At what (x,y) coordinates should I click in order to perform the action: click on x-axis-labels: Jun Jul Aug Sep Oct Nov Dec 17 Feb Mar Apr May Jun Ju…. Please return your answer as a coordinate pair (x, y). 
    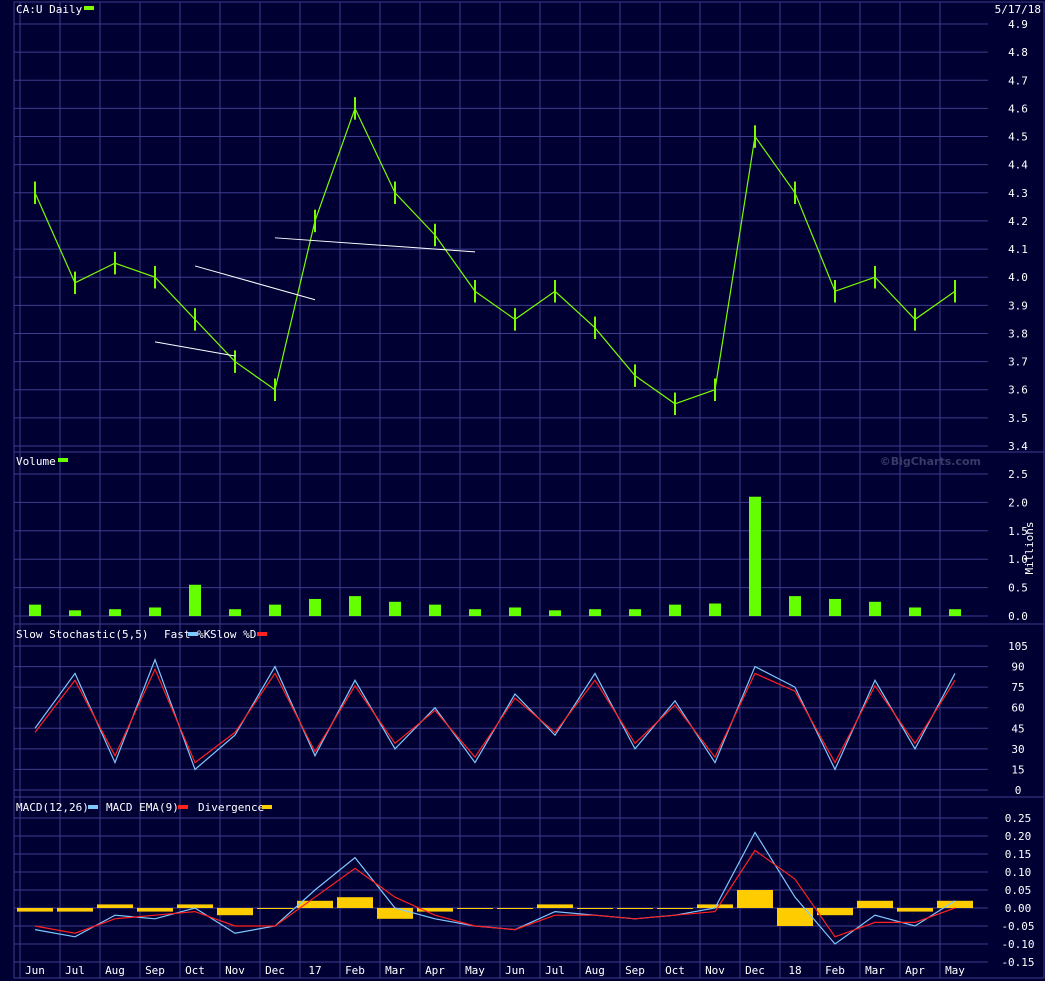
    Looking at the image, I should click on (495, 970).